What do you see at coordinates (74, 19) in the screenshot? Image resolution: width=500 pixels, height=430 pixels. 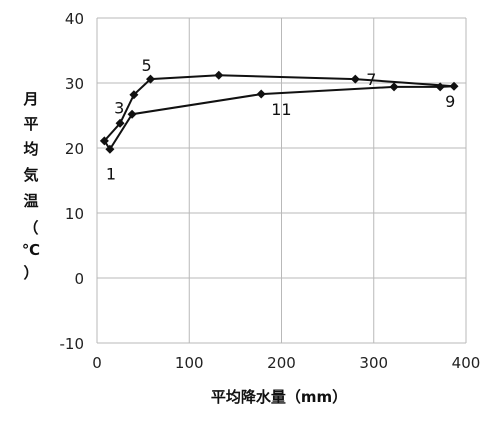 I see `y-tick-label: 40` at bounding box center [74, 19].